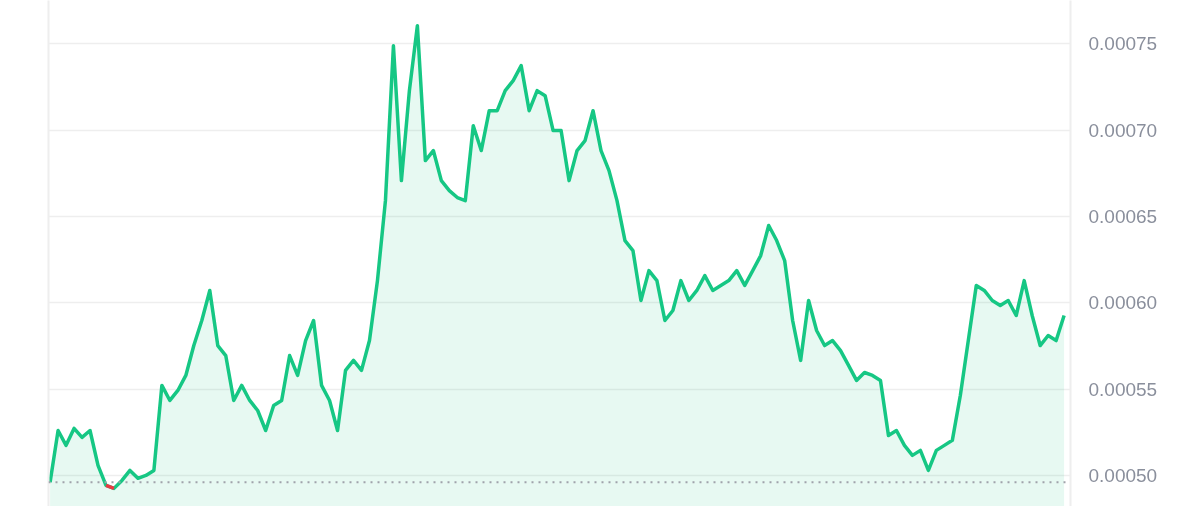 This screenshot has width=1200, height=506. Describe the element at coordinates (1123, 475) in the screenshot. I see `y-tick-label: 0.00050` at that location.